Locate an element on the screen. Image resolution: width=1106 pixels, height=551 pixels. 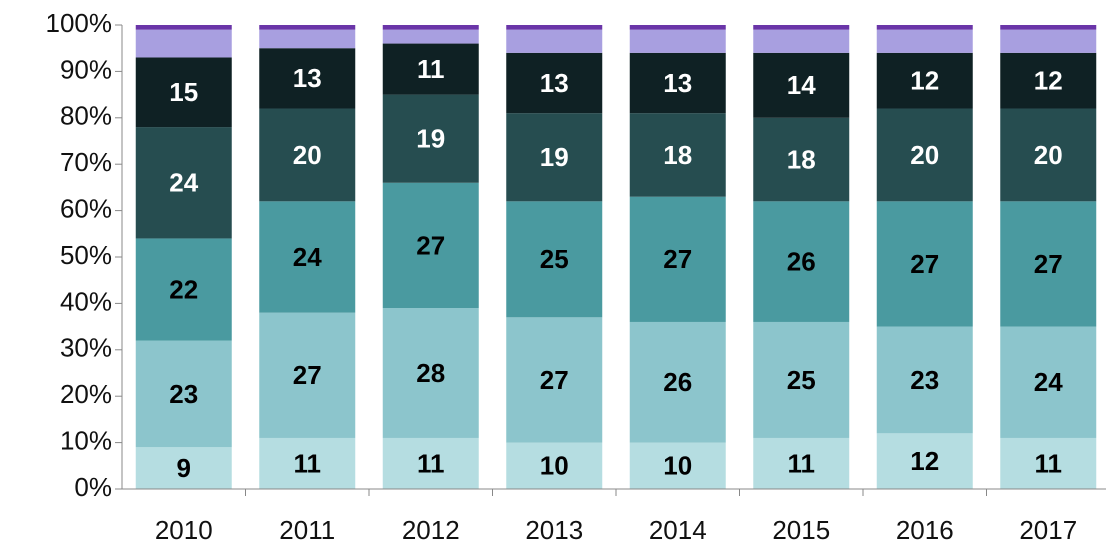
y-tick-label: 40% is located at coordinates (86, 301).